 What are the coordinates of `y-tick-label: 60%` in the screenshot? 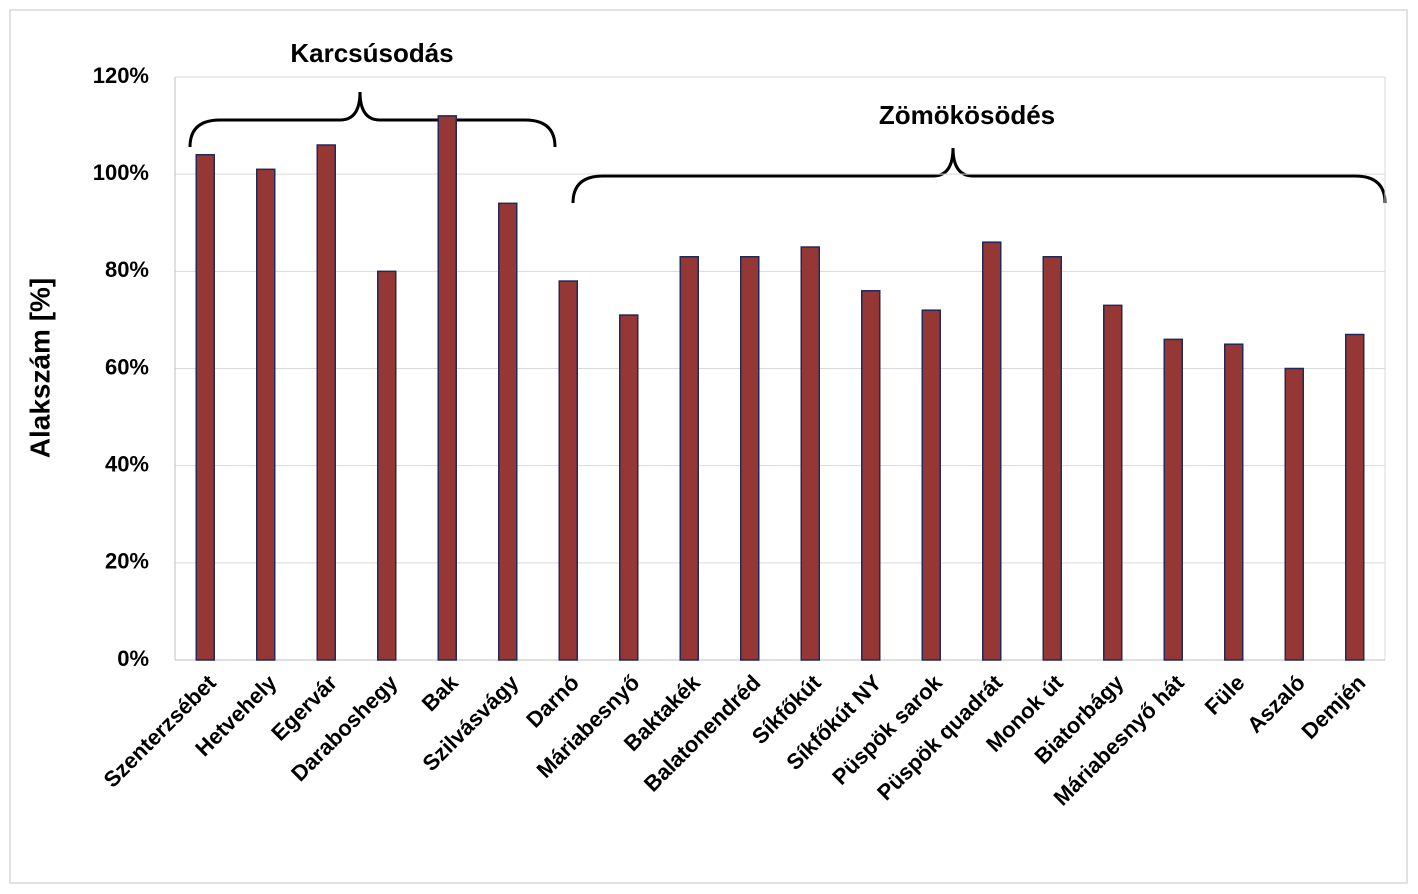 It's located at (127, 366).